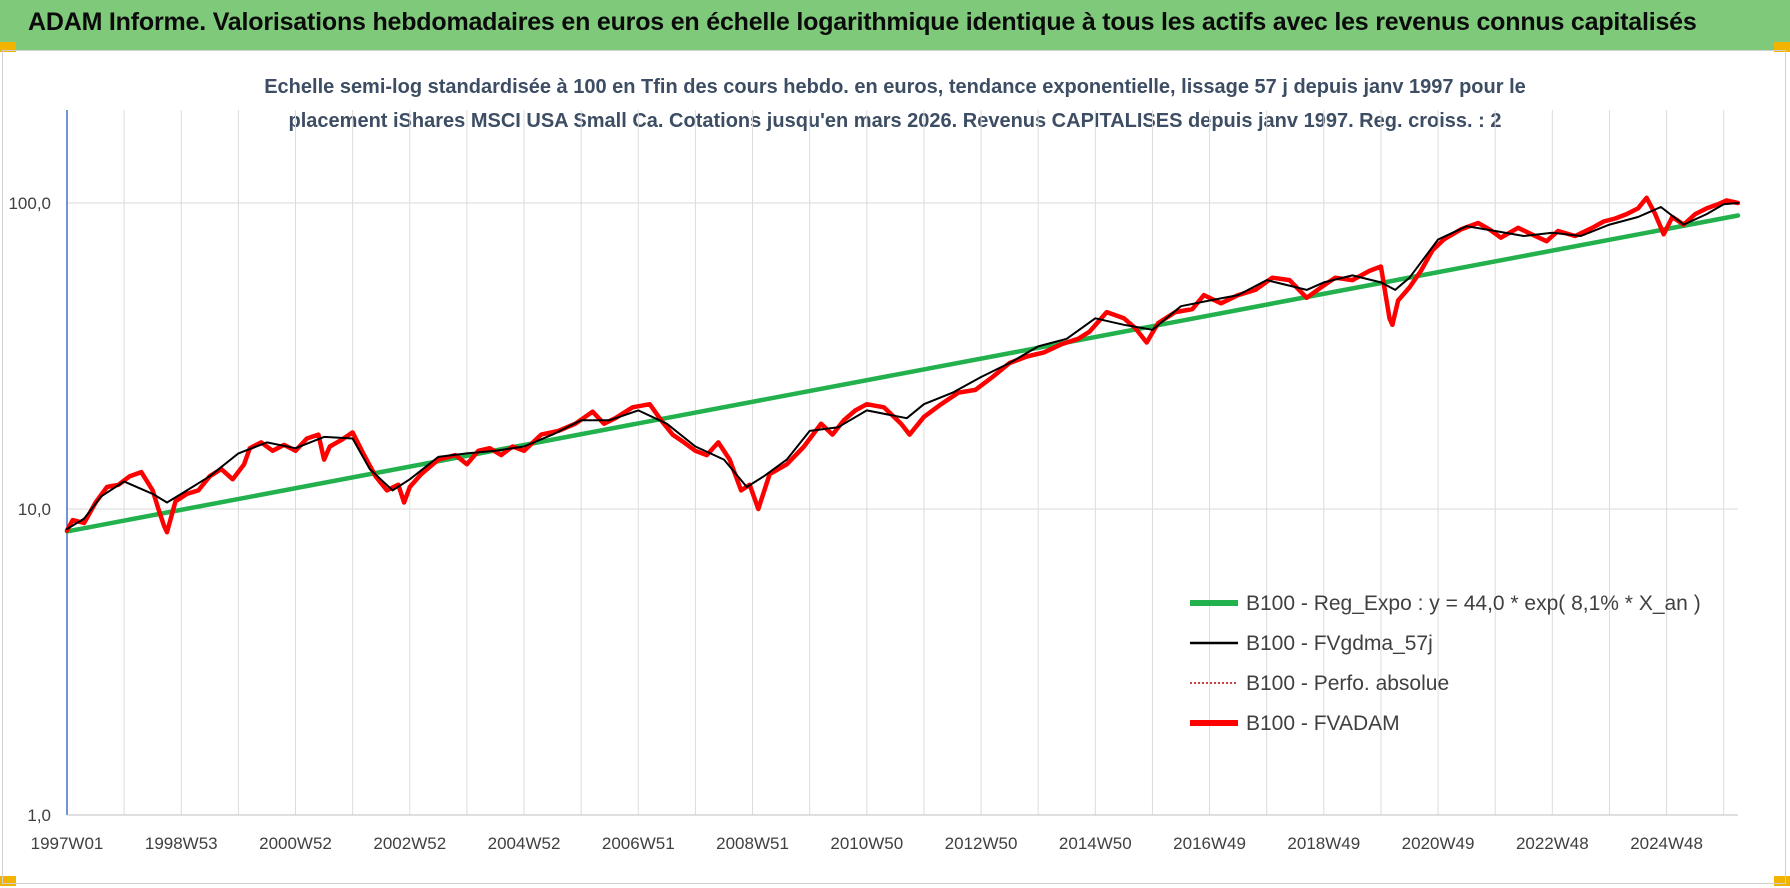 Image resolution: width=1790 pixels, height=888 pixels. What do you see at coordinates (1095, 843) in the screenshot?
I see `x-tick-label: 2014W50` at bounding box center [1095, 843].